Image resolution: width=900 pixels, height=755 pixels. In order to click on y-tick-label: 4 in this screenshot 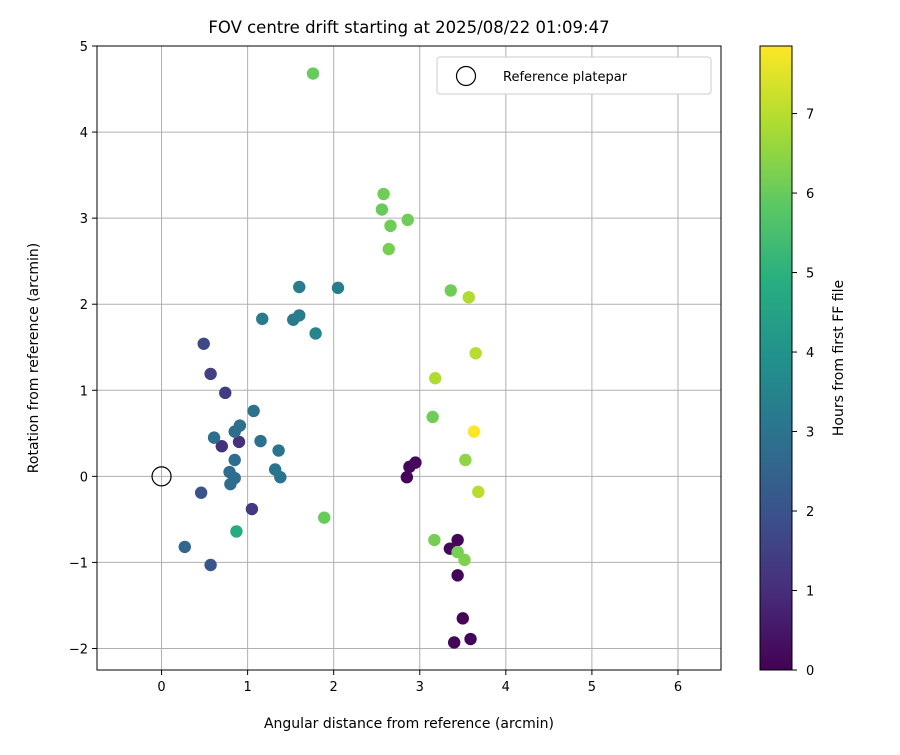, I will do `click(84, 133)`.